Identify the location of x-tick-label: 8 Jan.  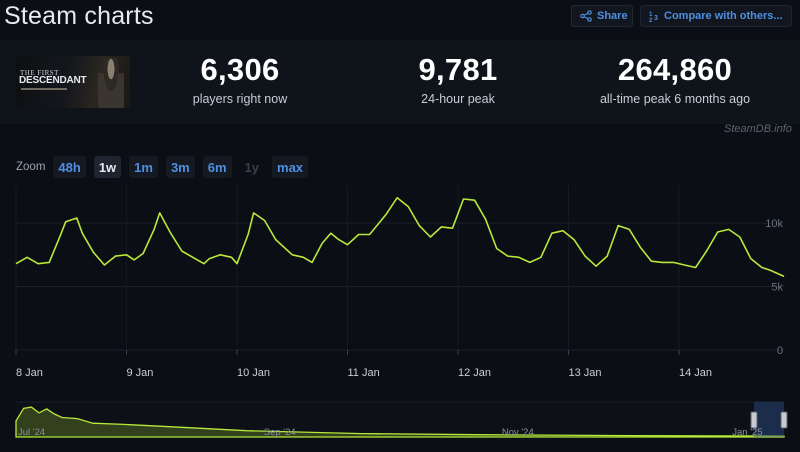
(29, 373).